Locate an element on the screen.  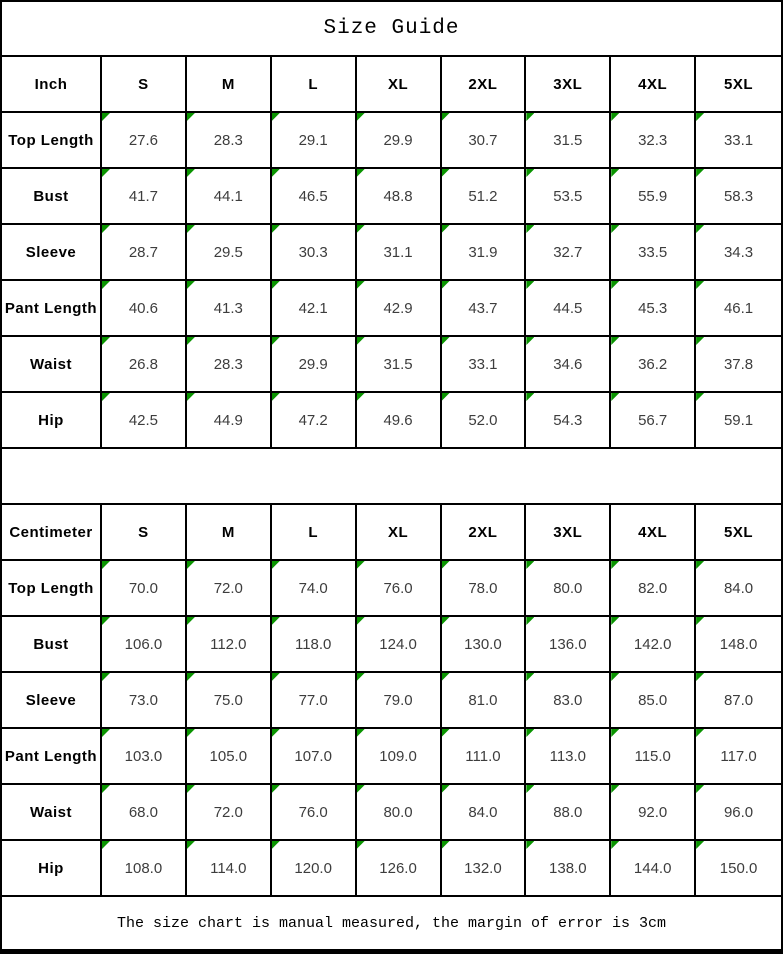
value-cell-text: 42.1 is located at coordinates (313, 308).